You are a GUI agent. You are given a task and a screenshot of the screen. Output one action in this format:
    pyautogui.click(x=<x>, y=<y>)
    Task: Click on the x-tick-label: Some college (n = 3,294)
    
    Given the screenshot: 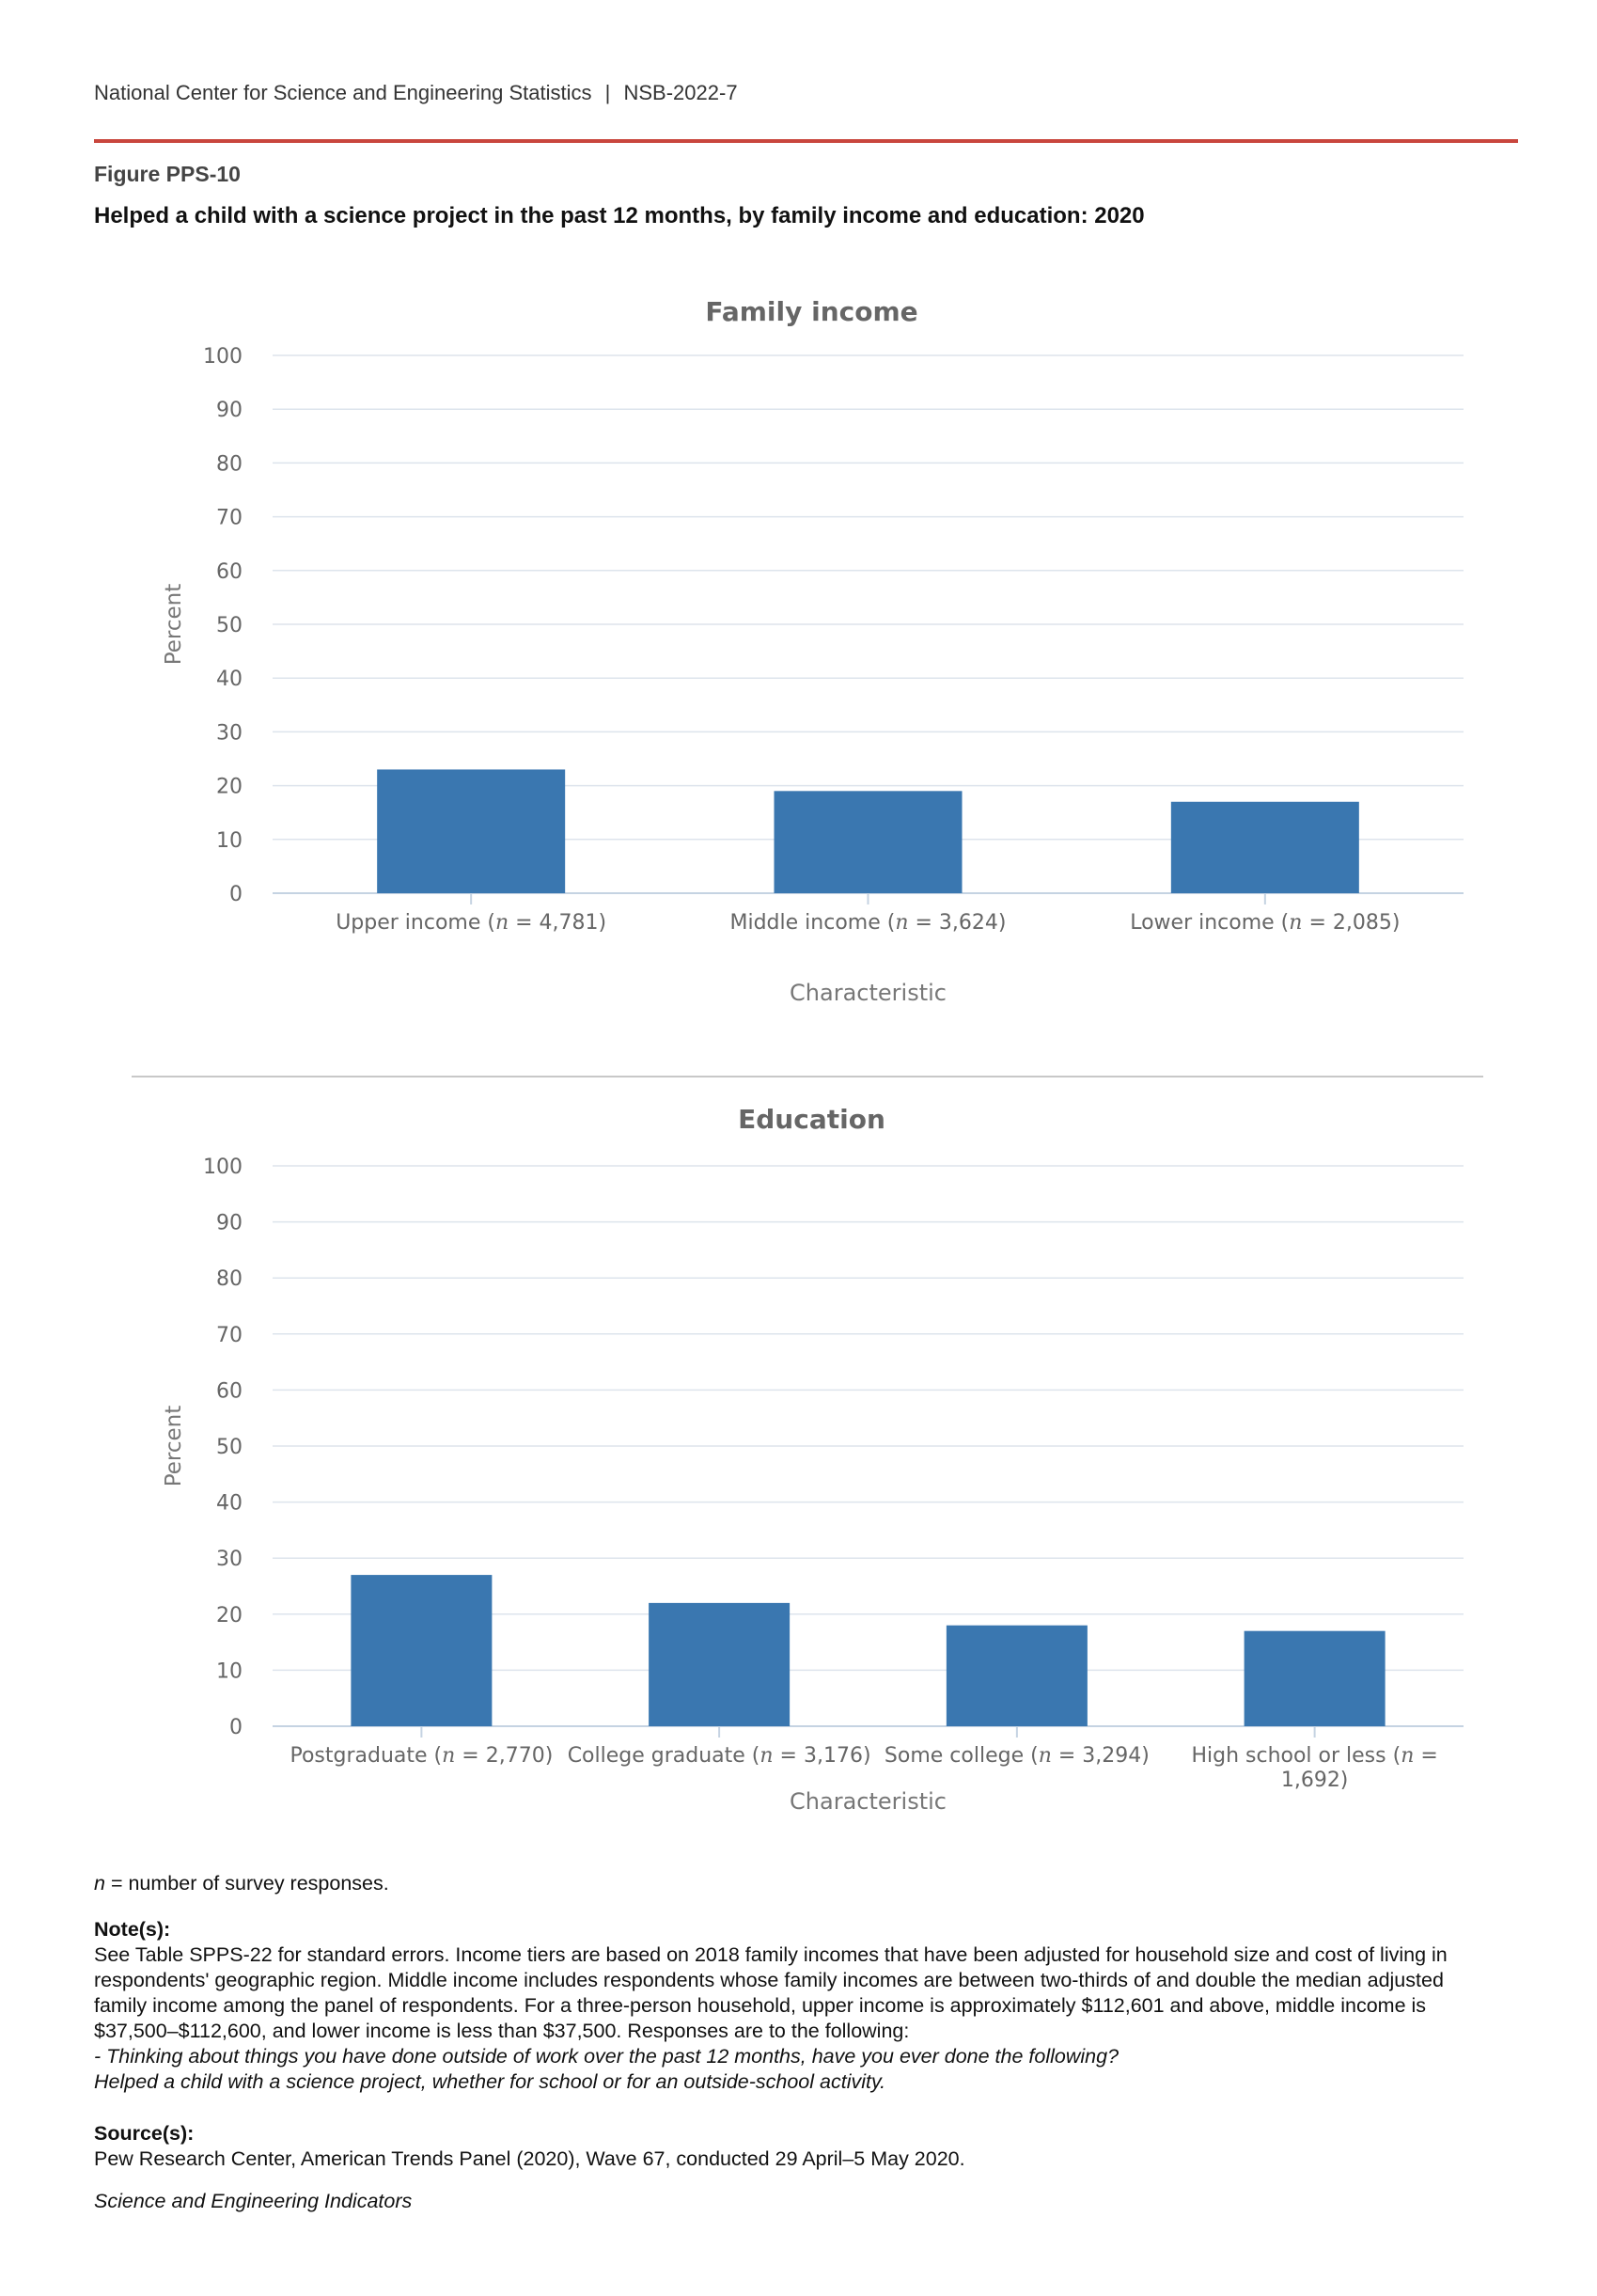 What is the action you would take?
    pyautogui.click(x=1017, y=1756)
    